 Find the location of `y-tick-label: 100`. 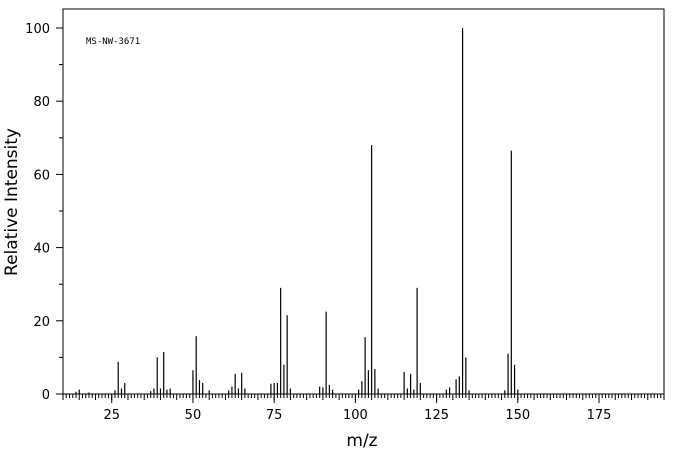

y-tick-label: 100 is located at coordinates (37, 29).